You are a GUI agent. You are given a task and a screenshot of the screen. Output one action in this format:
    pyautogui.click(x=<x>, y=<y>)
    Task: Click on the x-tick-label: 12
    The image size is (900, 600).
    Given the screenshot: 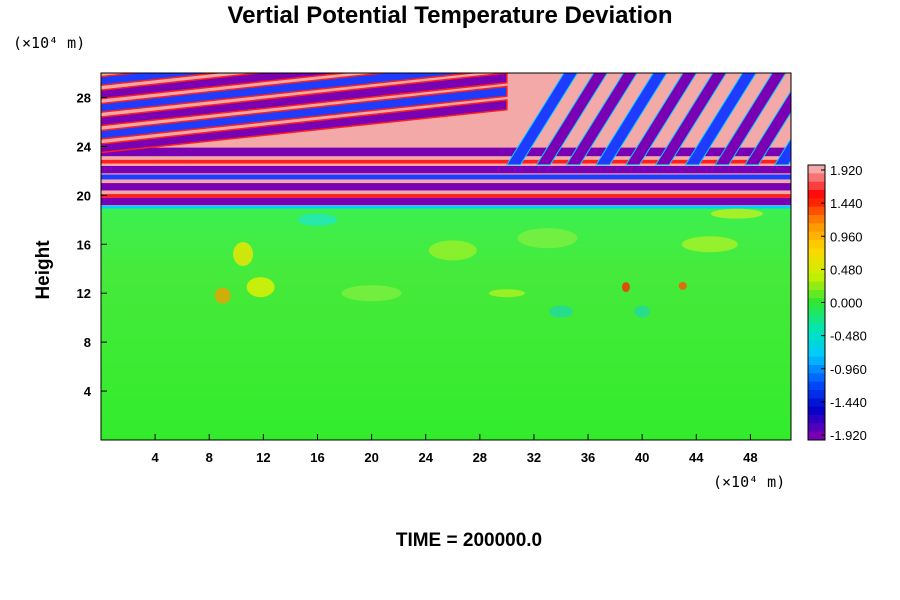 What is the action you would take?
    pyautogui.click(x=263, y=457)
    